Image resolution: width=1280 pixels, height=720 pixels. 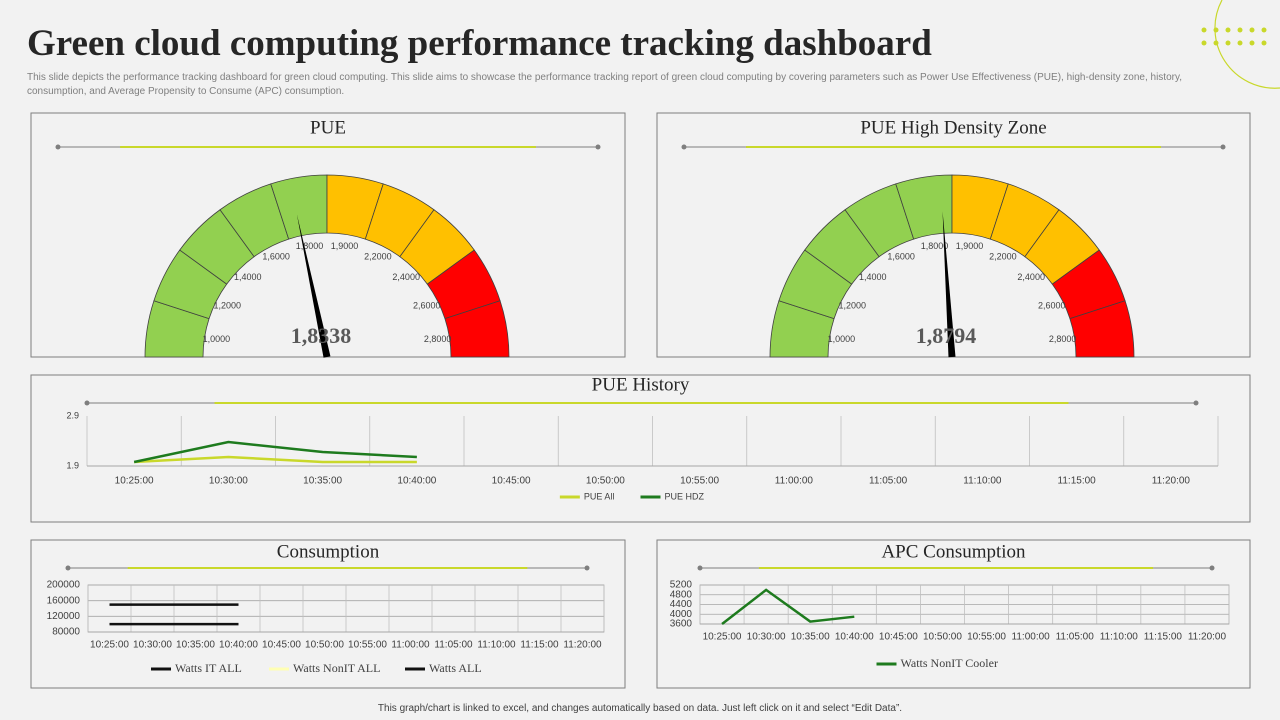 What do you see at coordinates (953, 551) in the screenshot?
I see `panel-title: APC Consumption` at bounding box center [953, 551].